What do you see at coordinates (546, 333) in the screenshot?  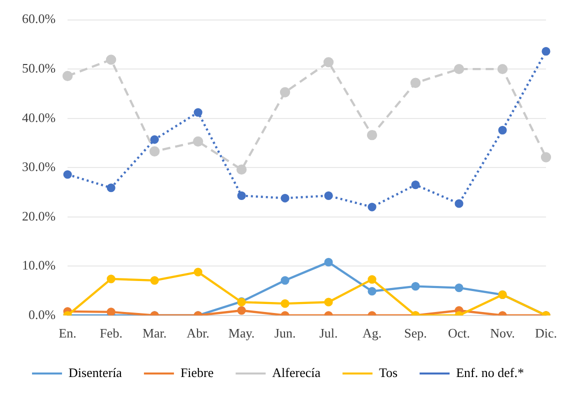 I see `x-tick-label: Dic.` at bounding box center [546, 333].